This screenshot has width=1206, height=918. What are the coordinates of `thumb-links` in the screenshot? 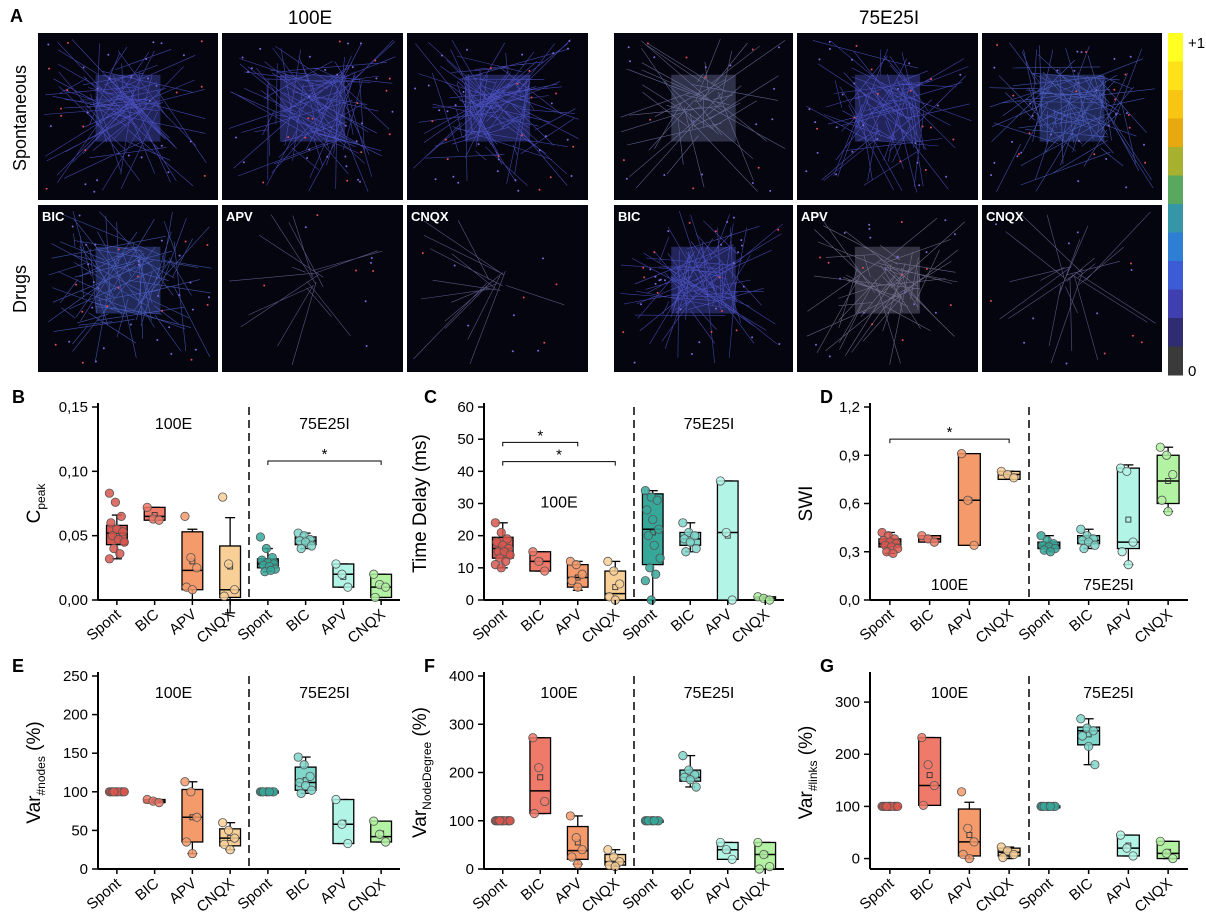 It's located at (701, 287).